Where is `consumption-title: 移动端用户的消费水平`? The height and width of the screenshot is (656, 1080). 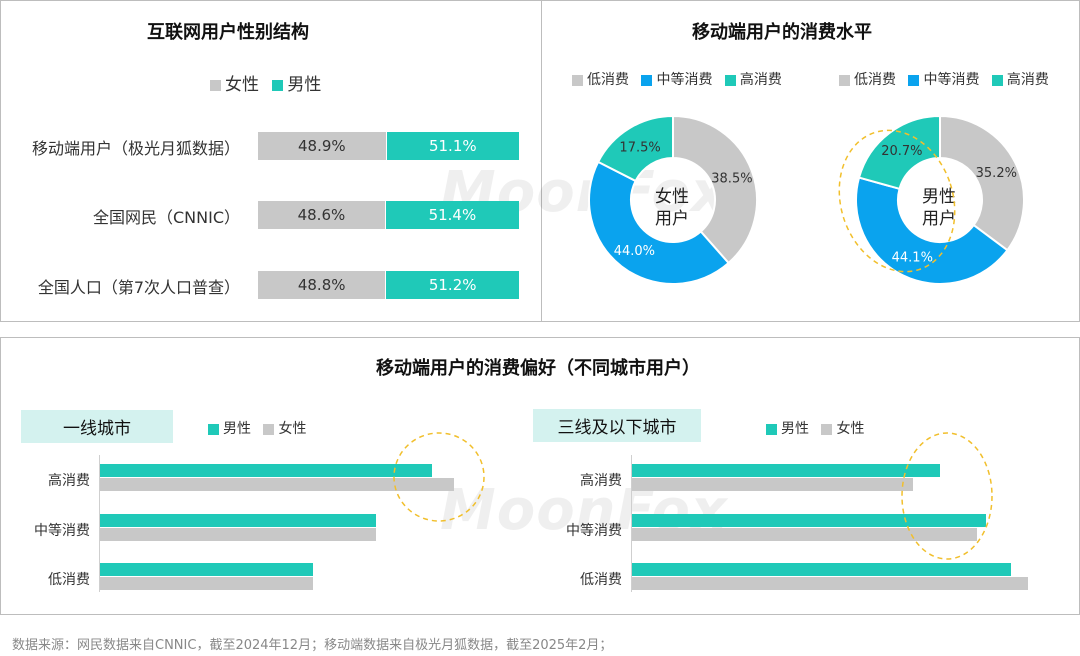 consumption-title: 移动端用户的消费水平 is located at coordinates (782, 32).